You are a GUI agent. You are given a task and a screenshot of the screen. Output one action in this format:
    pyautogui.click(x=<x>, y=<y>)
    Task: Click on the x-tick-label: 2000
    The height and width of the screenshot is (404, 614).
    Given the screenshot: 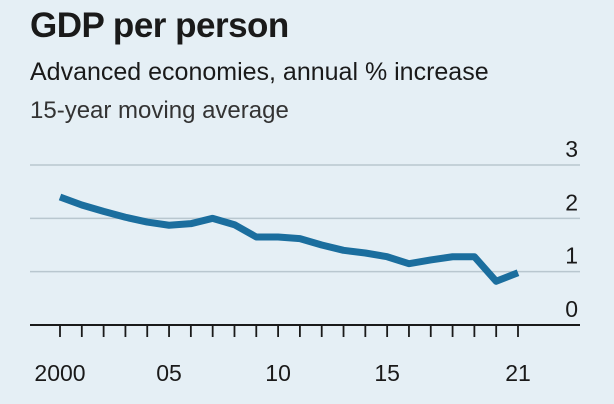 What is the action you would take?
    pyautogui.click(x=59, y=373)
    